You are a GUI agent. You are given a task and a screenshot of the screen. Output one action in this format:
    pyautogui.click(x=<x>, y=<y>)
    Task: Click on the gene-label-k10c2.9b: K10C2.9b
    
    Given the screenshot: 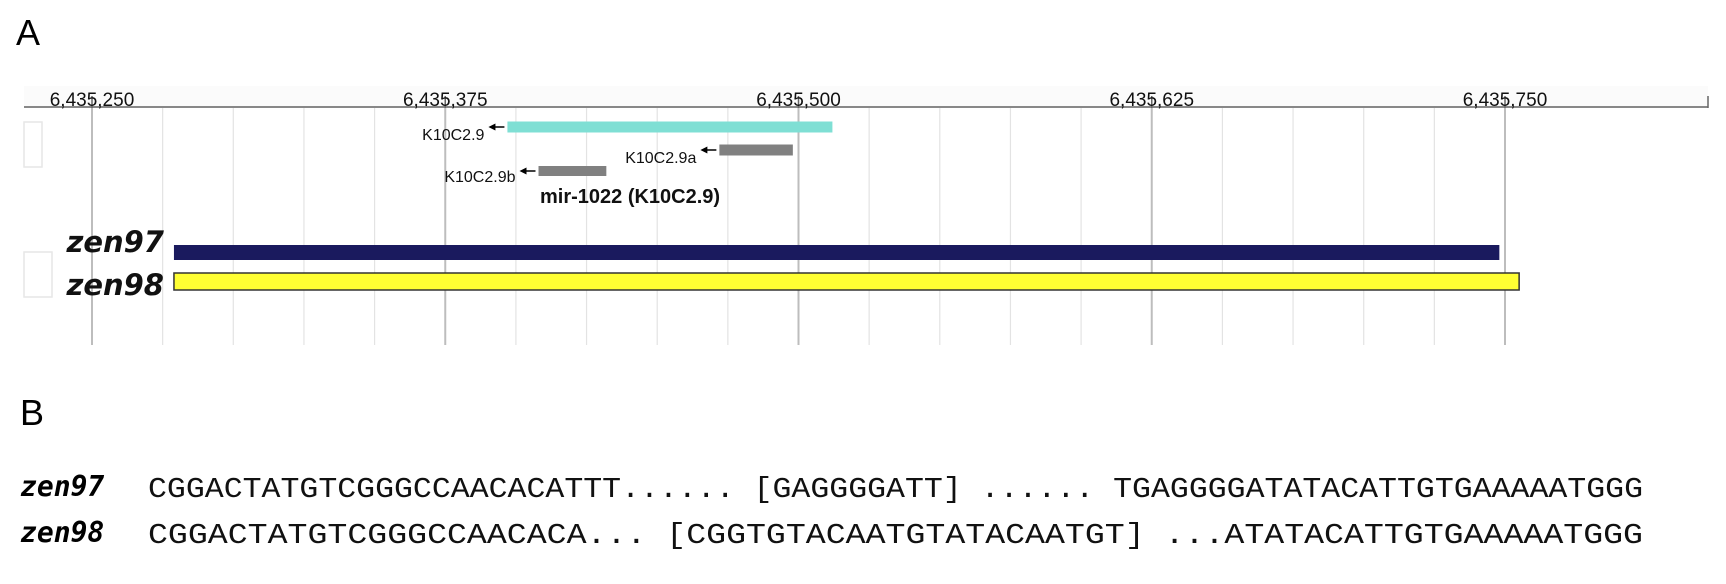 What is the action you would take?
    pyautogui.click(x=479, y=177)
    